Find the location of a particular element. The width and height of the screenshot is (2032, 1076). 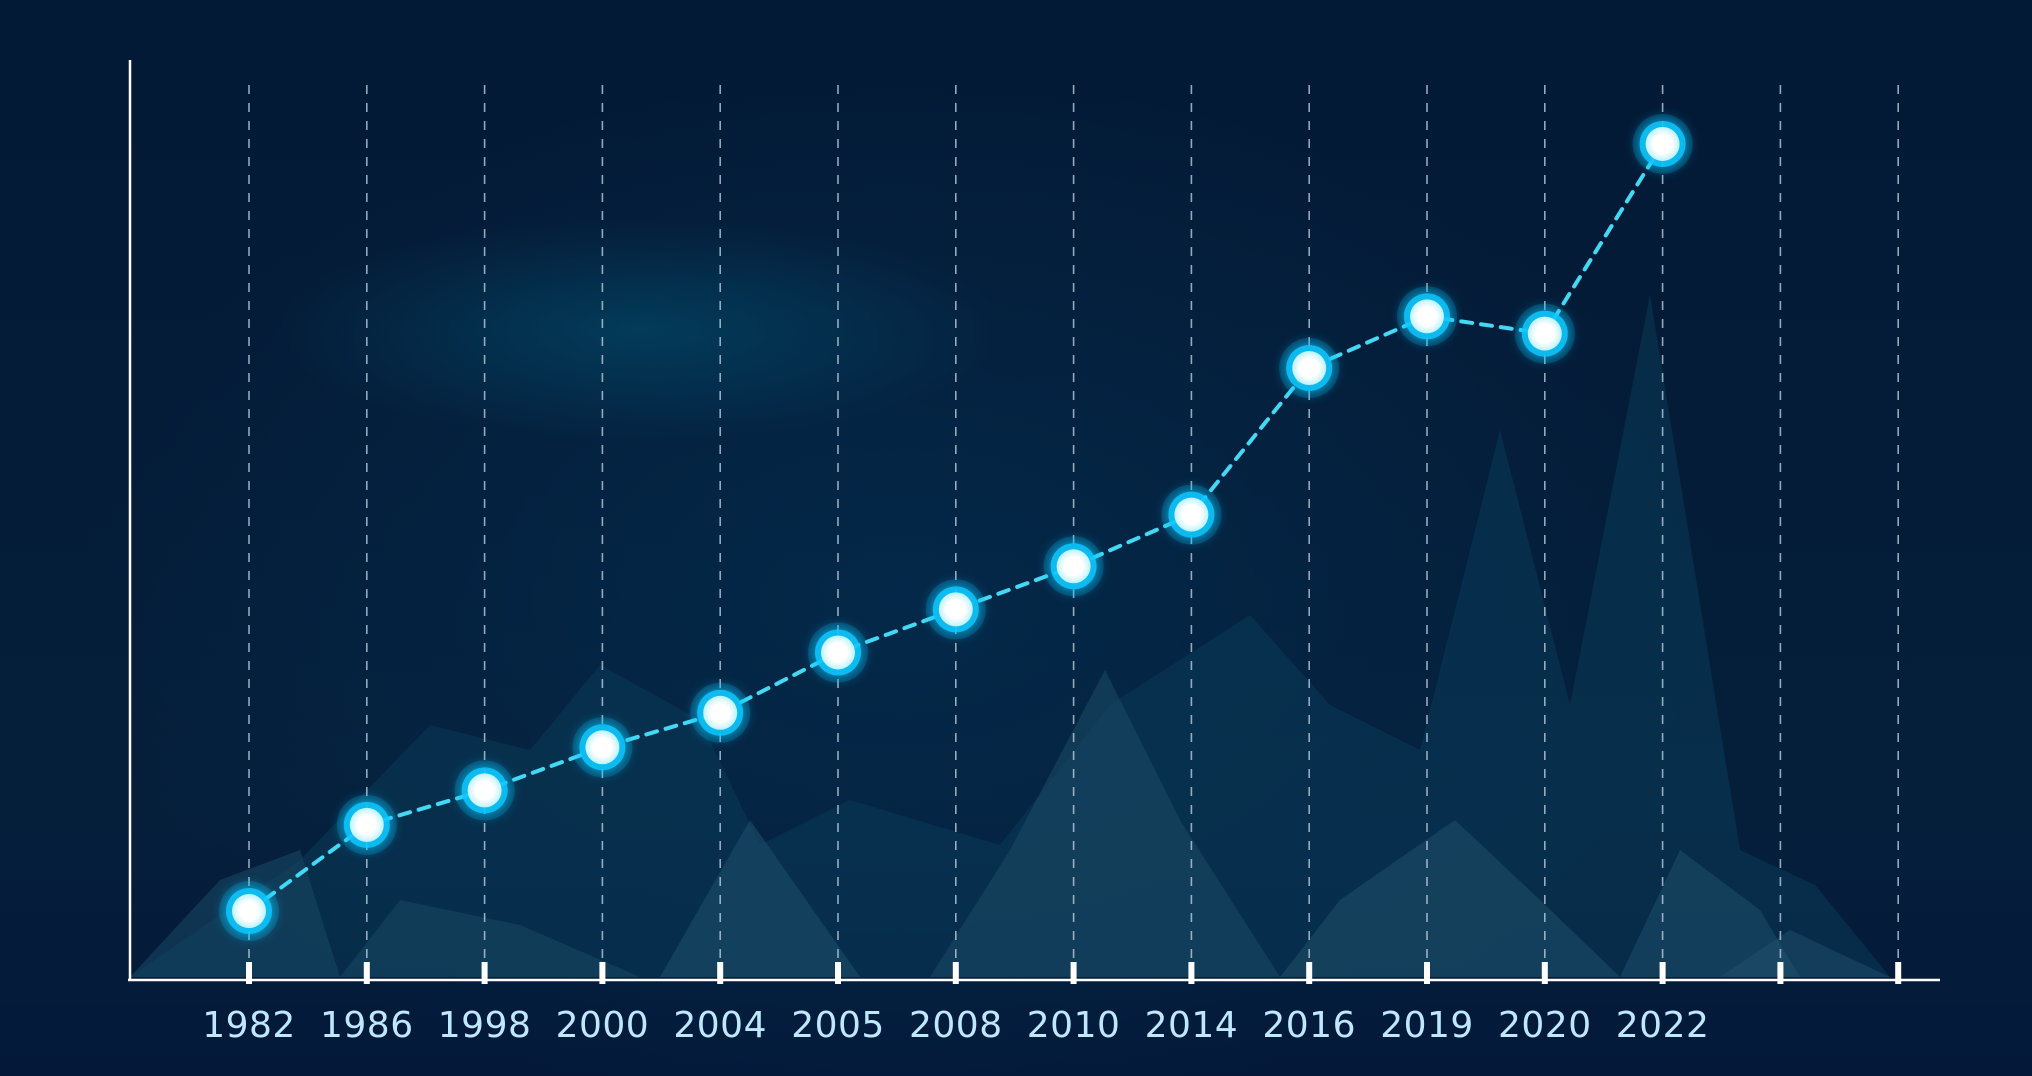

x-tick-label: 1986 is located at coordinates (367, 1025).